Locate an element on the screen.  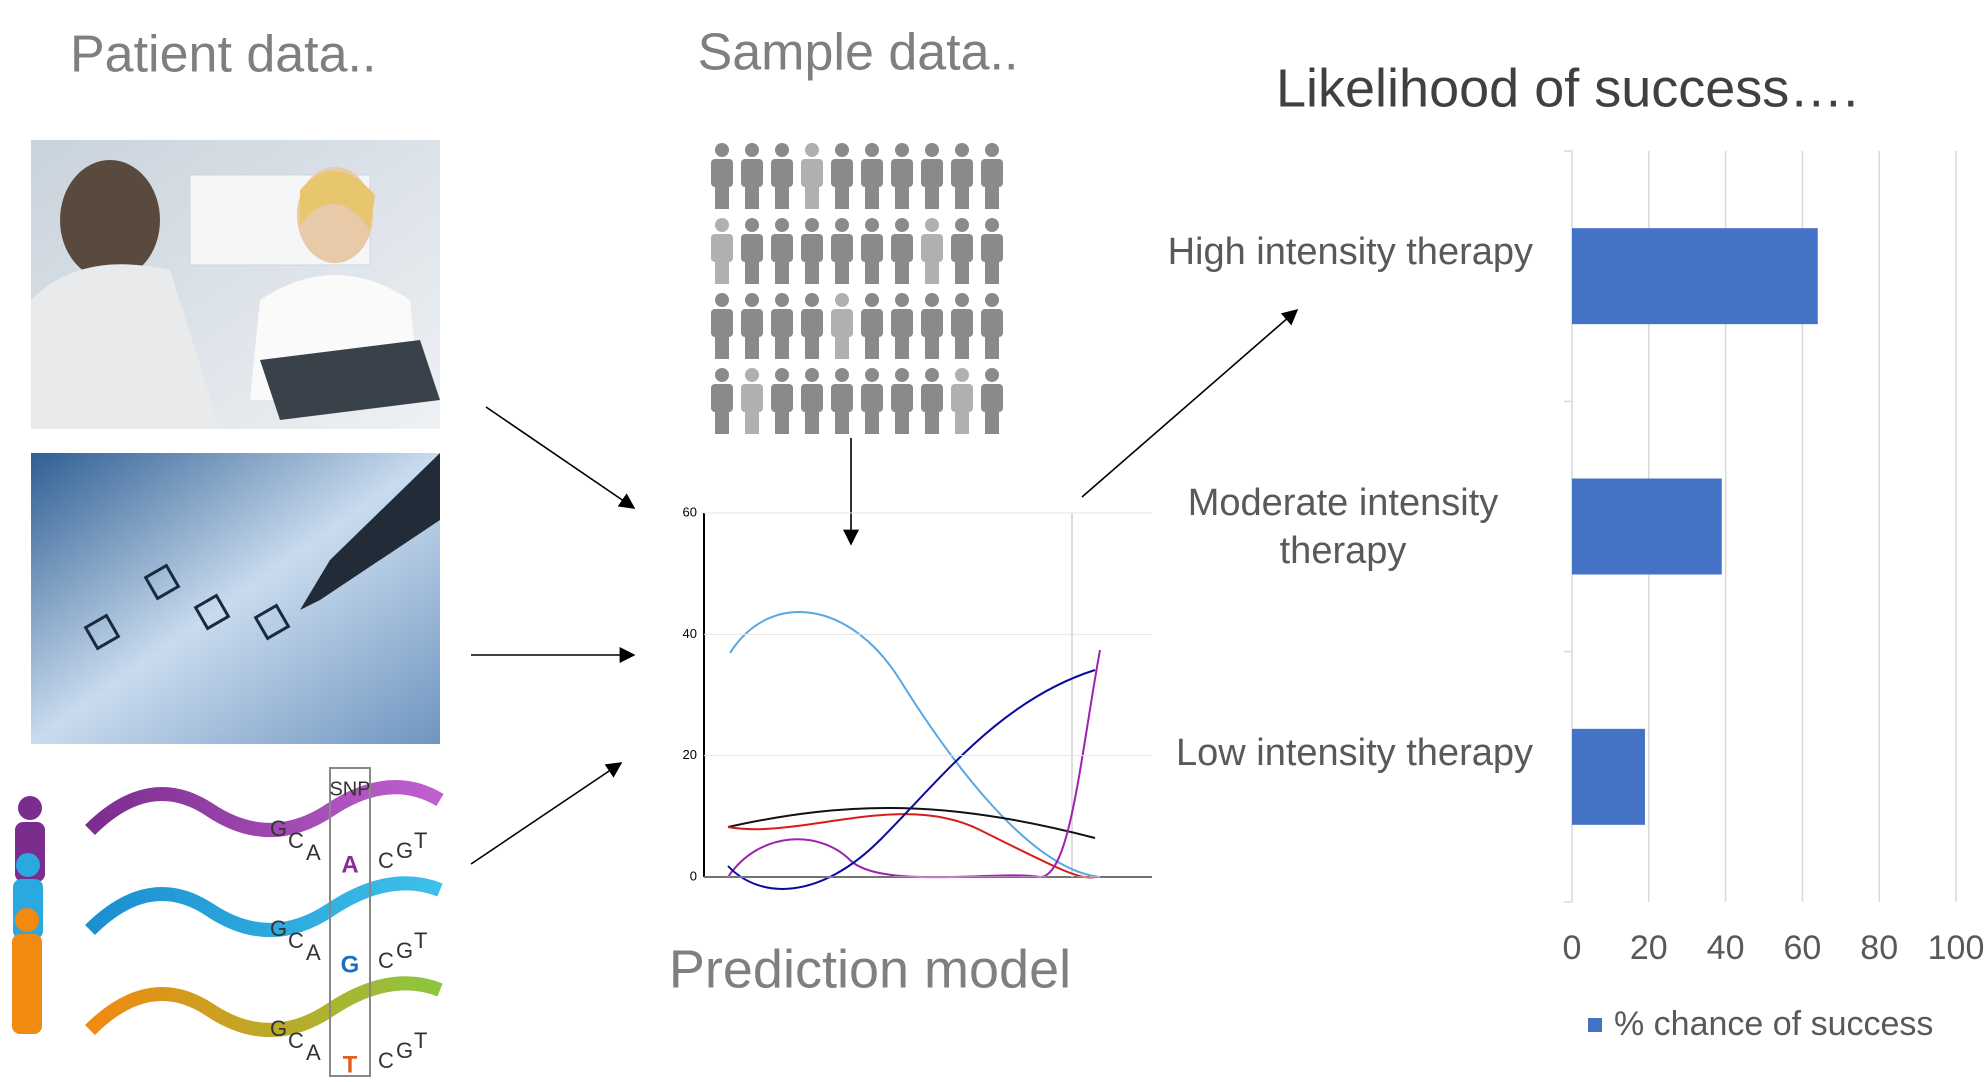
category-label-box: Moderate intensity therapy is located at coordinates (1343, 527).